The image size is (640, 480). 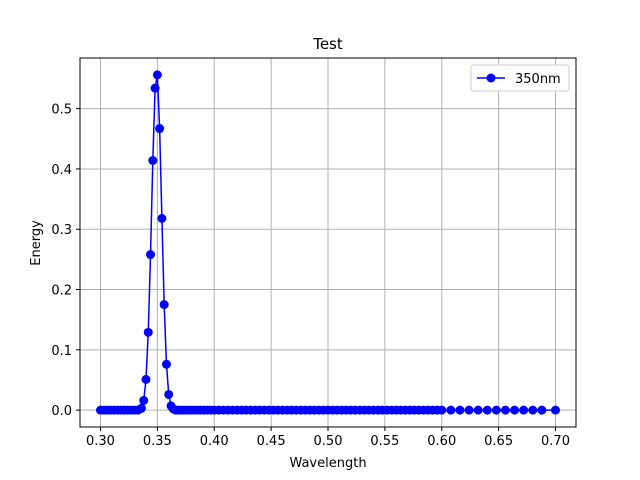 What do you see at coordinates (491, 78) in the screenshot?
I see `legend-marker` at bounding box center [491, 78].